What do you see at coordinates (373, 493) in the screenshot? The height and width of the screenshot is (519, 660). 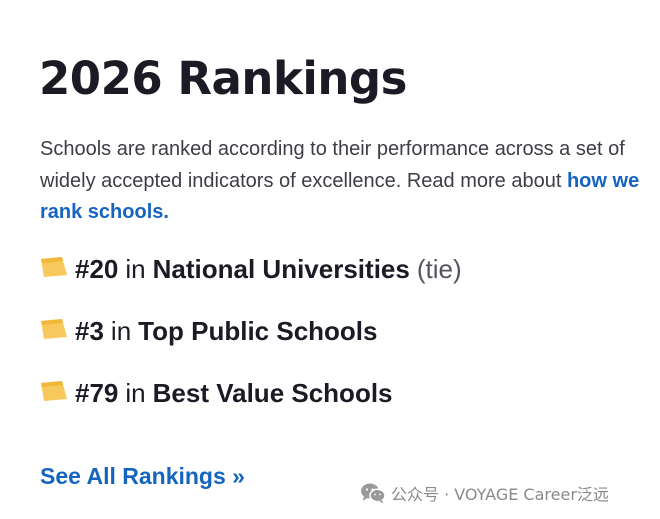 I see `wechat-icon` at bounding box center [373, 493].